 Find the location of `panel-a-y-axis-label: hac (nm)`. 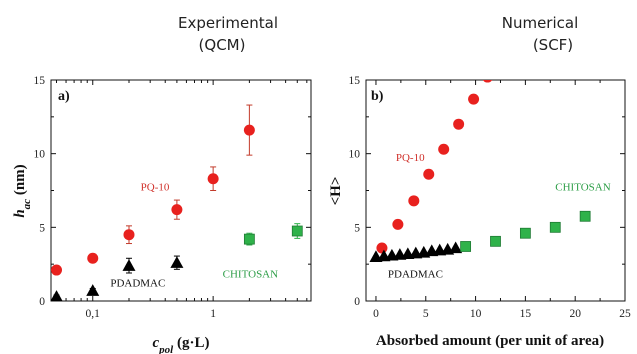

panel-a-y-axis-label: hac (nm) is located at coordinates (22, 190).